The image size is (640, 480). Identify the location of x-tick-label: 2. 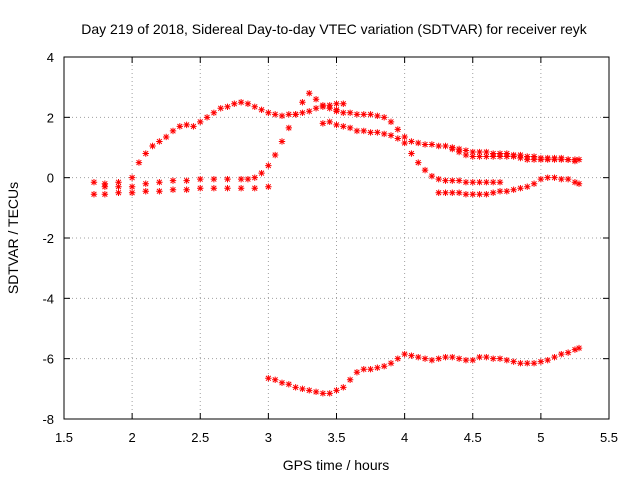
(132, 437).